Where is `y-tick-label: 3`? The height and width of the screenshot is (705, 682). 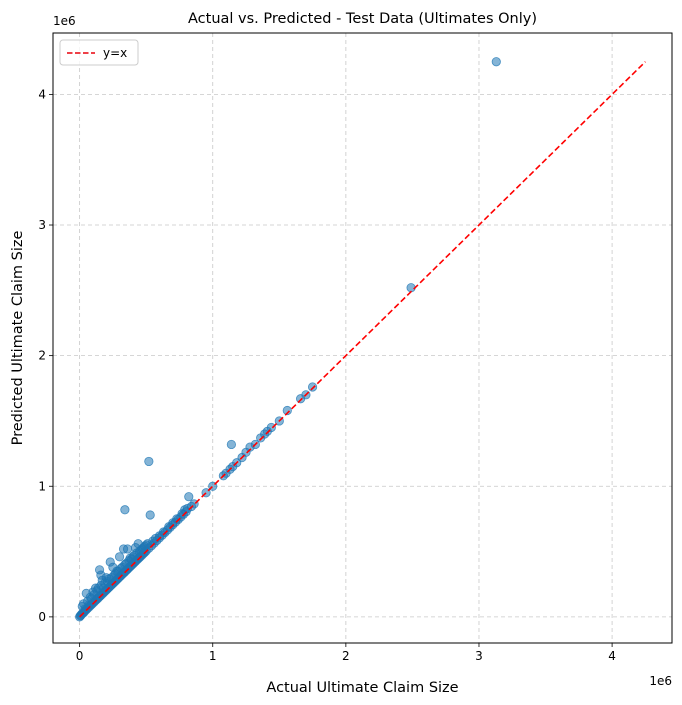
y-tick-label: 3 is located at coordinates (42, 225).